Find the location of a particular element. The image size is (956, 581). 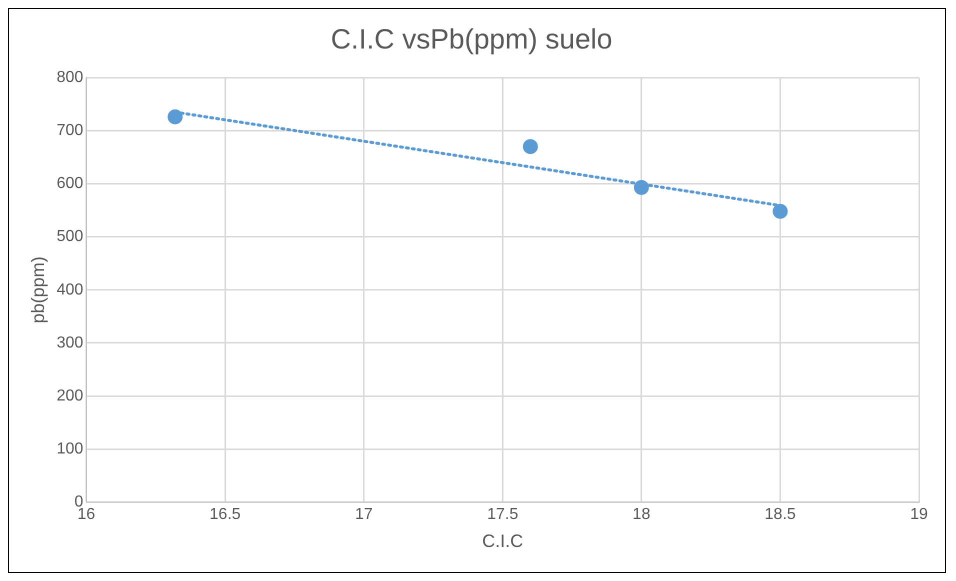

x-axis-title: C.I.C is located at coordinates (503, 541).